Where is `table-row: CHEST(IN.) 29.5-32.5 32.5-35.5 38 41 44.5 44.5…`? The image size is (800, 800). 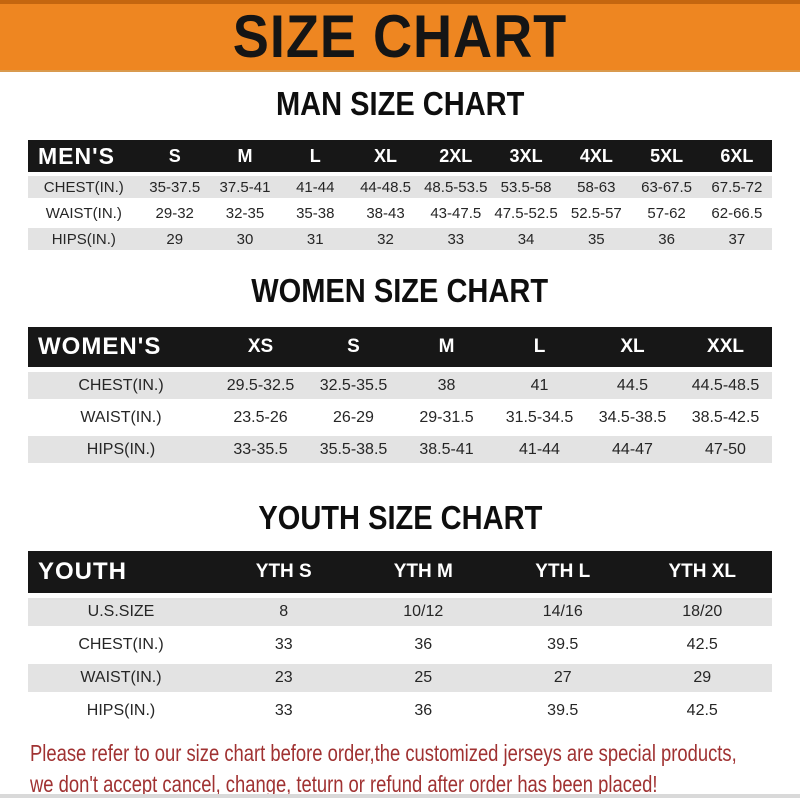 table-row: CHEST(IN.) 29.5-32.5 32.5-35.5 38 41 44.5 44.5… is located at coordinates (400, 385).